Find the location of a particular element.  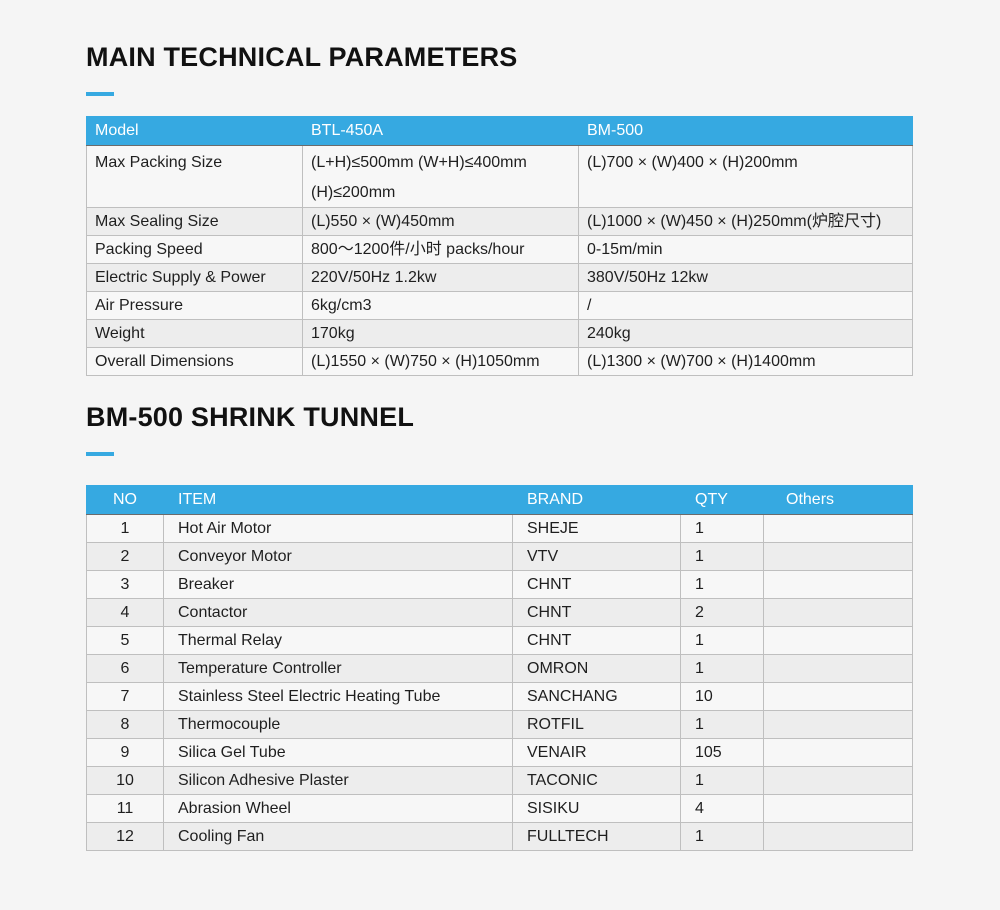

part-brand: TACONIC is located at coordinates (596, 780).